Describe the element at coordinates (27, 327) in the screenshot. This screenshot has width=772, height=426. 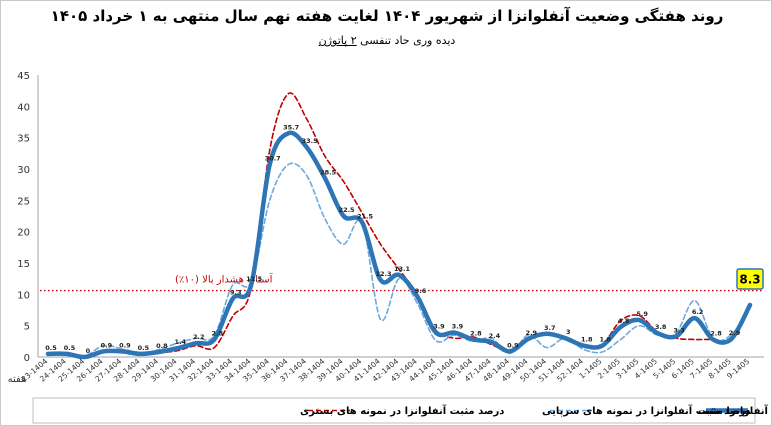
I see `y-tick-label: 5` at that location.